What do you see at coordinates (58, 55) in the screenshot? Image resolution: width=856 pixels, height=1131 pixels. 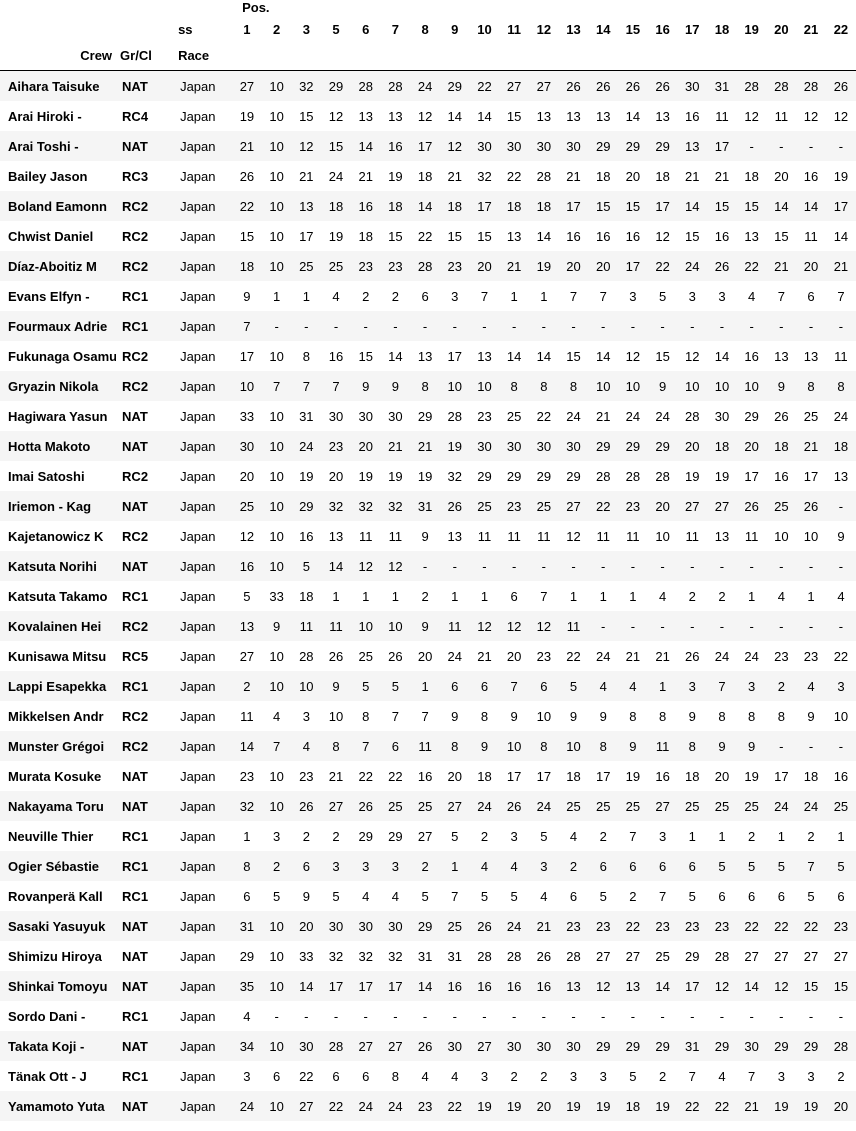 I see `crew-column-header: Crew` at bounding box center [58, 55].